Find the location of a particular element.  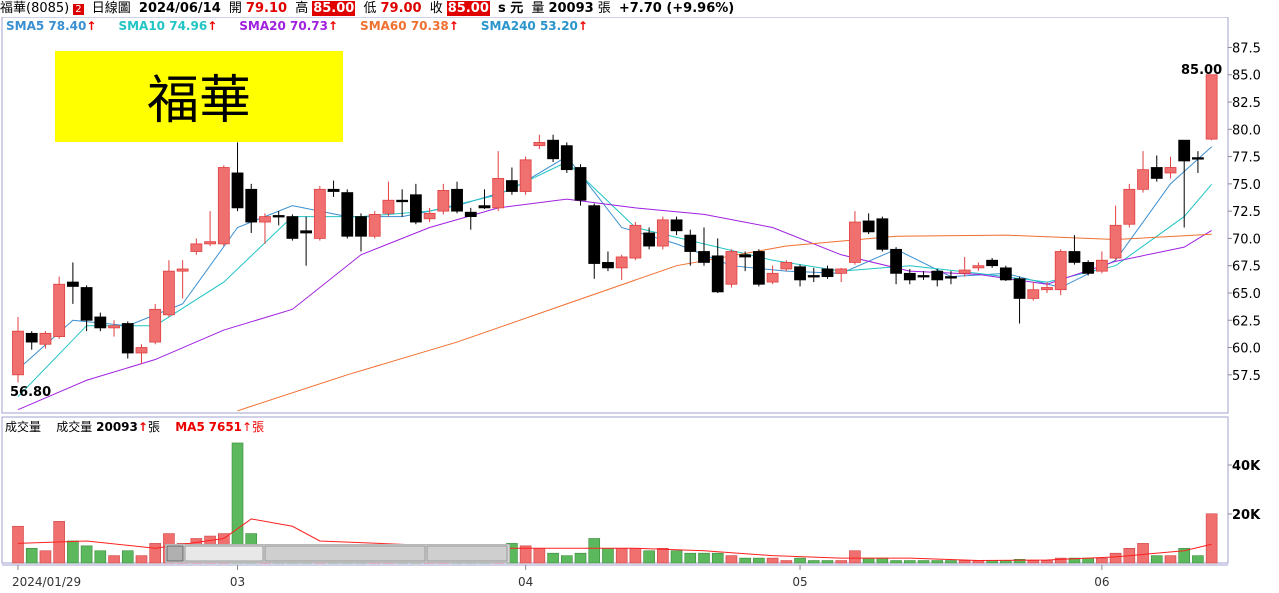

unit: s 元 is located at coordinates (511, 8).